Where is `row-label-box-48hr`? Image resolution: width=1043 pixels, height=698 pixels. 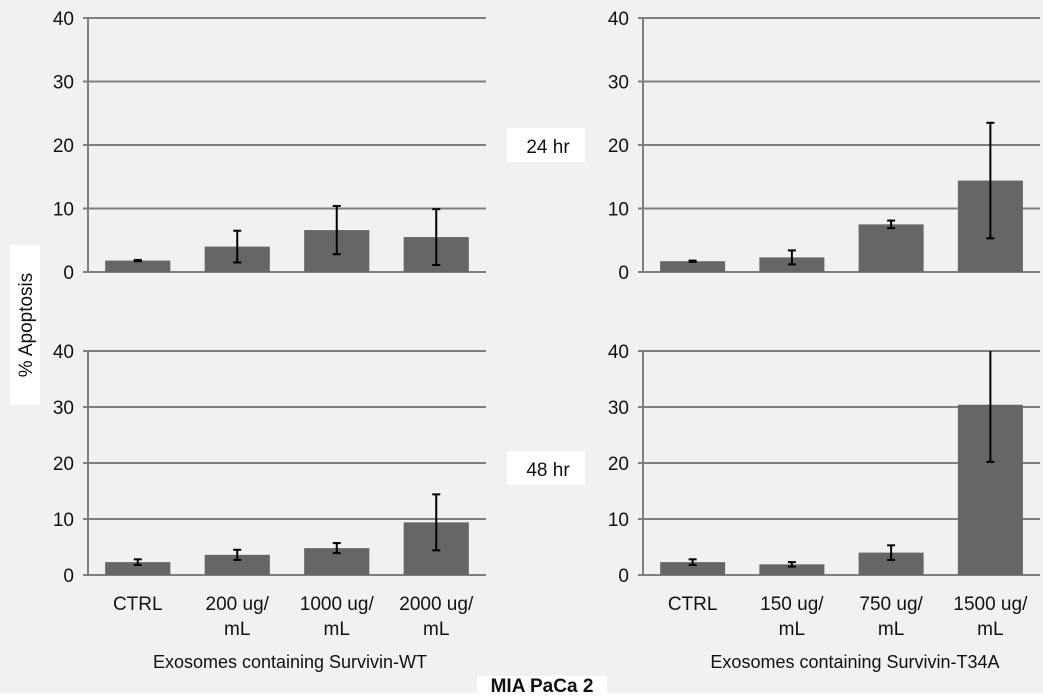
row-label-box-48hr is located at coordinates (546, 468).